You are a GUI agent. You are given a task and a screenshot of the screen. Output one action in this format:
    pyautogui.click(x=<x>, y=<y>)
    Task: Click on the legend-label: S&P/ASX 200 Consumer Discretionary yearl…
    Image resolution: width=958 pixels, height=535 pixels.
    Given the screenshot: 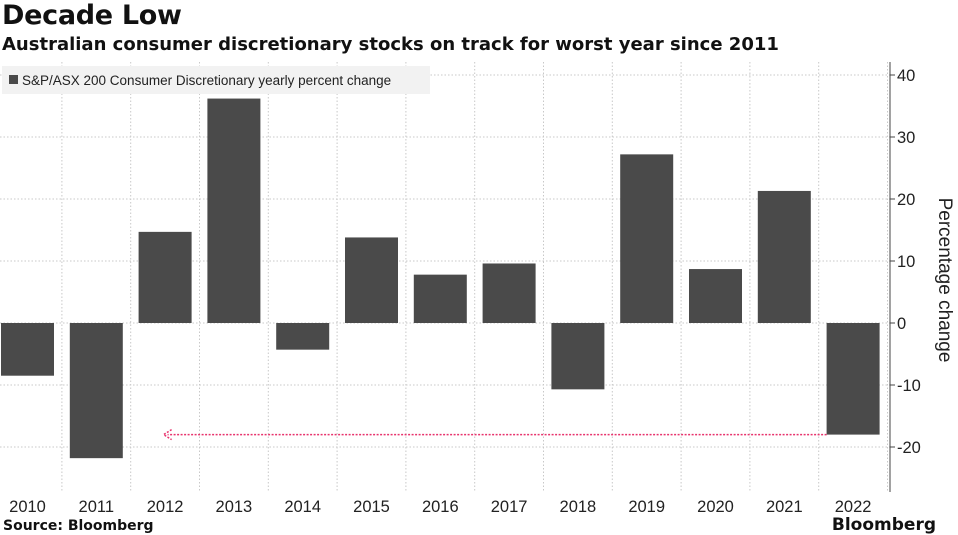 What is the action you would take?
    pyautogui.click(x=206, y=80)
    